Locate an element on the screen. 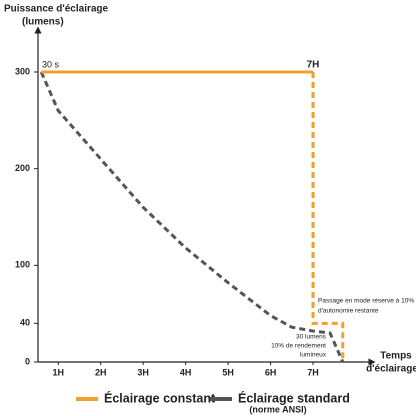  annotation: d'autonomie restante is located at coordinates (348, 311).